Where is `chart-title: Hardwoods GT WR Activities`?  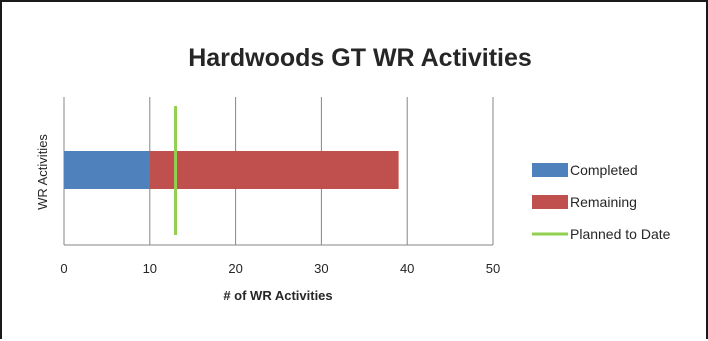
chart-title: Hardwoods GT WR Activities is located at coordinates (360, 58).